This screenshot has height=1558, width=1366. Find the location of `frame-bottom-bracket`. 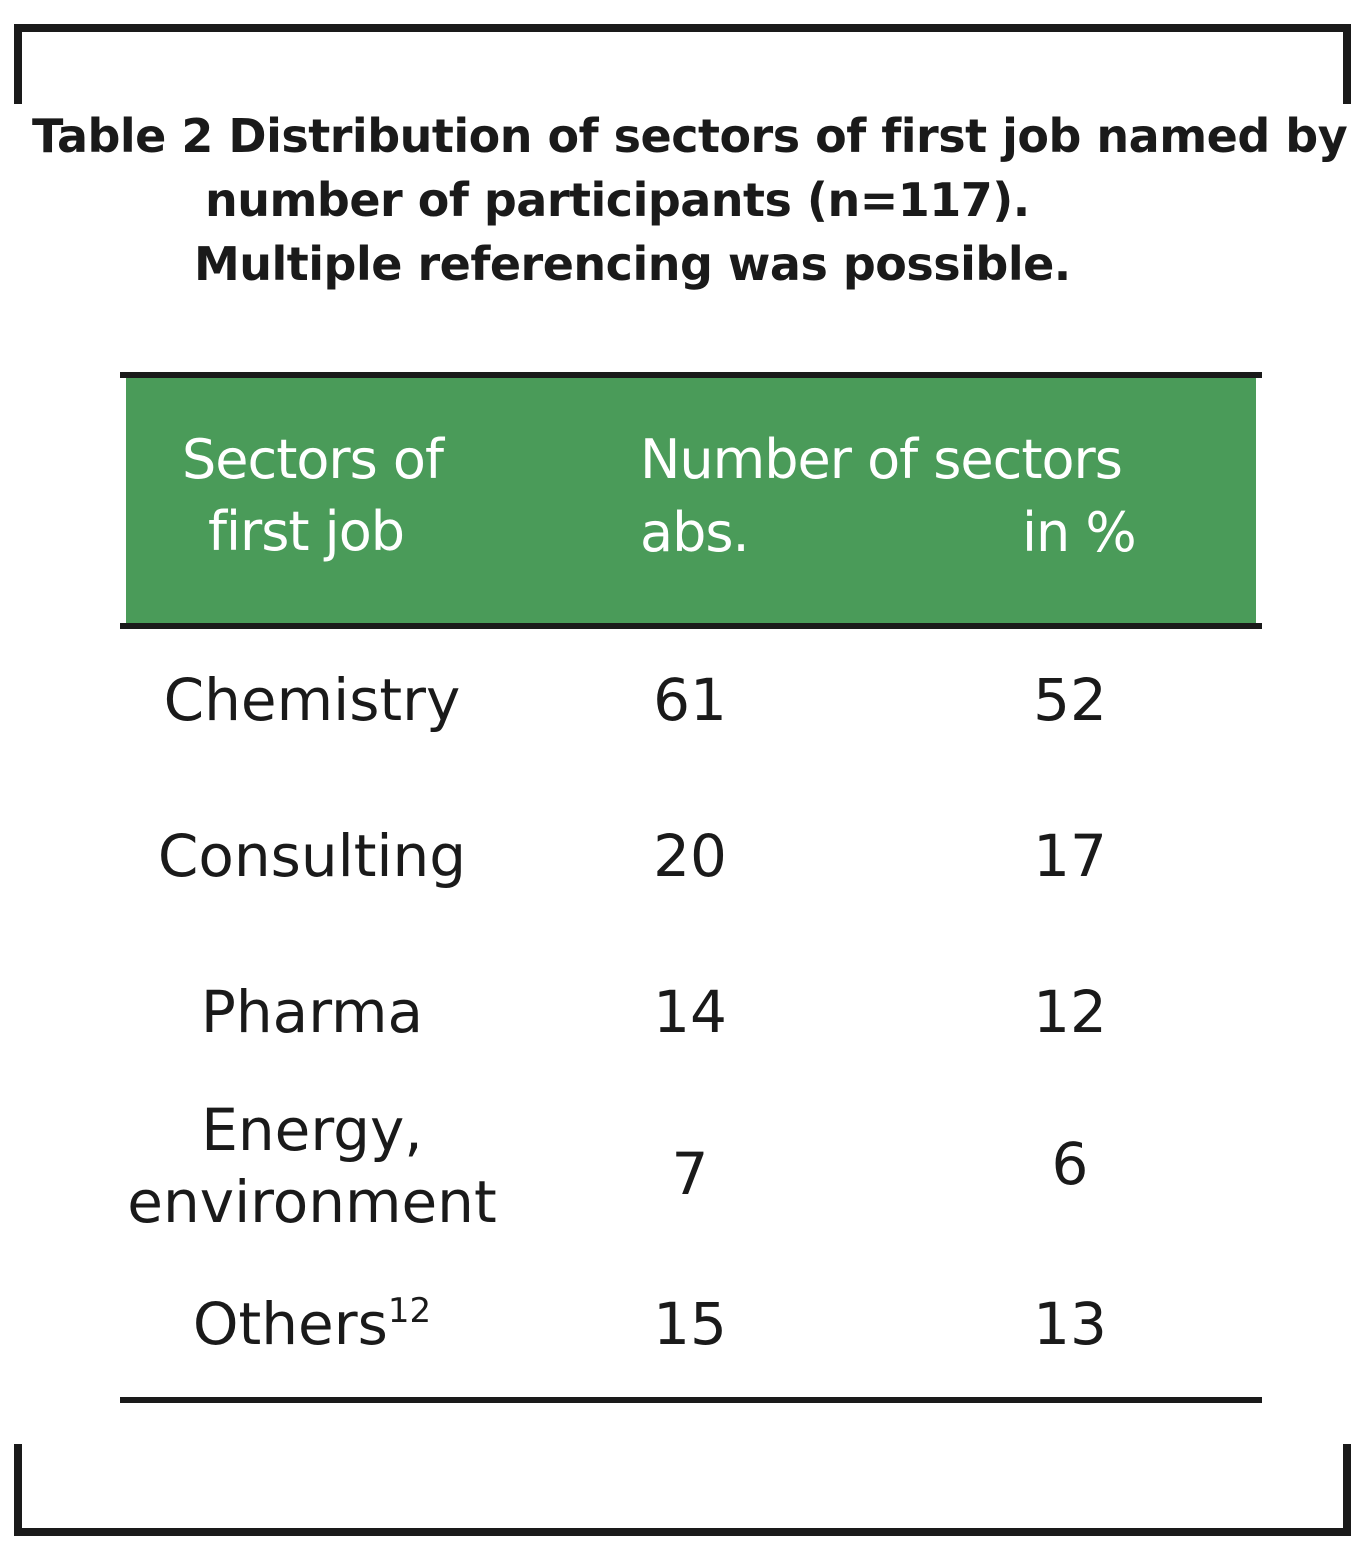

frame-bottom-bracket is located at coordinates (682, 1490).